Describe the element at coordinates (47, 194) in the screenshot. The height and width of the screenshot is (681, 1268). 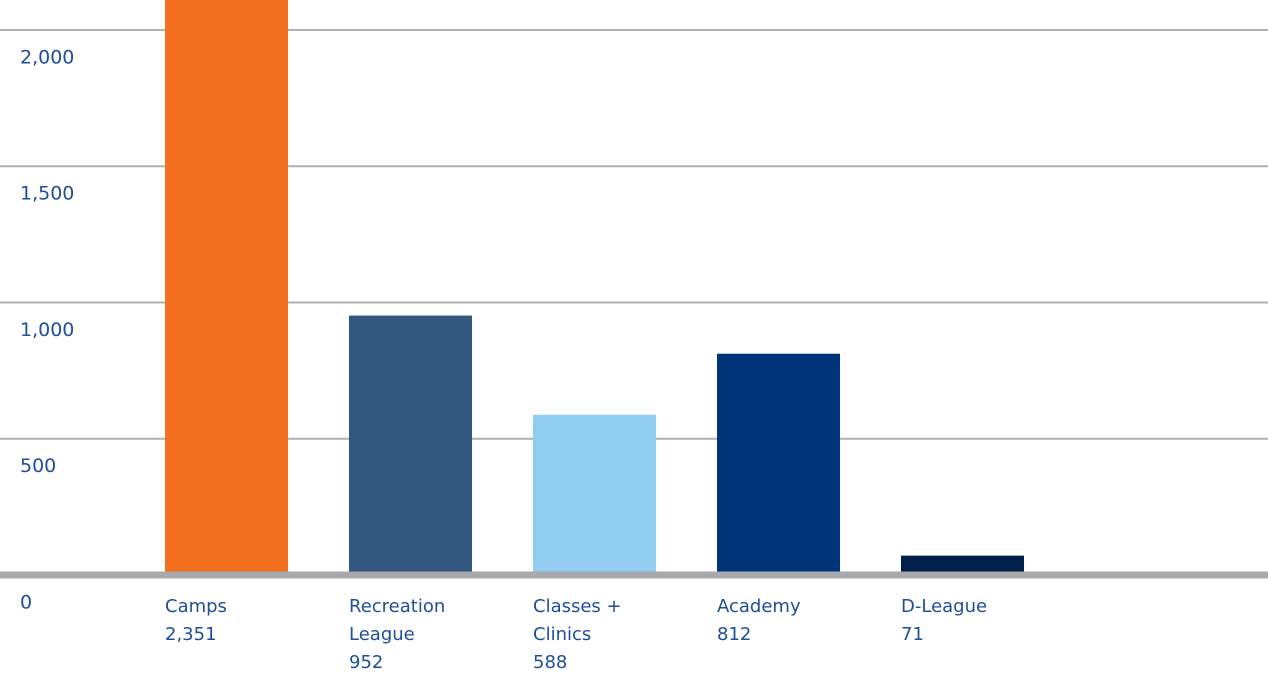
I see `y-tick-label: 1,500` at that location.